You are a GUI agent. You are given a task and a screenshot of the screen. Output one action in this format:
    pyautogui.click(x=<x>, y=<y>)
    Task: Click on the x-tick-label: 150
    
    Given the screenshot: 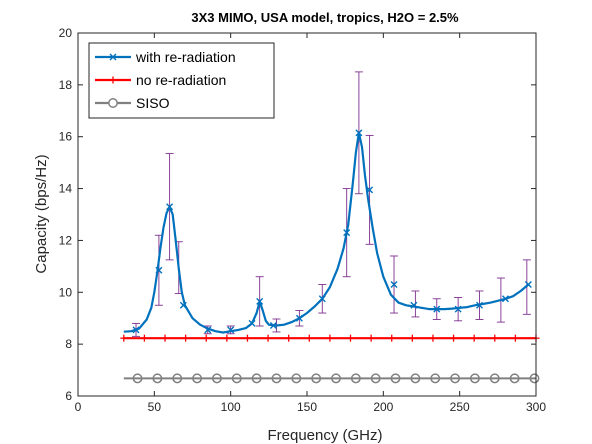 What is the action you would take?
    pyautogui.click(x=307, y=407)
    